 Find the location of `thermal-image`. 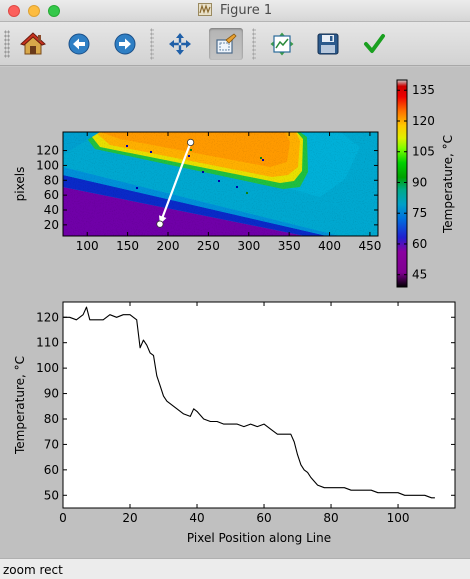

thermal-image is located at coordinates (220, 184).